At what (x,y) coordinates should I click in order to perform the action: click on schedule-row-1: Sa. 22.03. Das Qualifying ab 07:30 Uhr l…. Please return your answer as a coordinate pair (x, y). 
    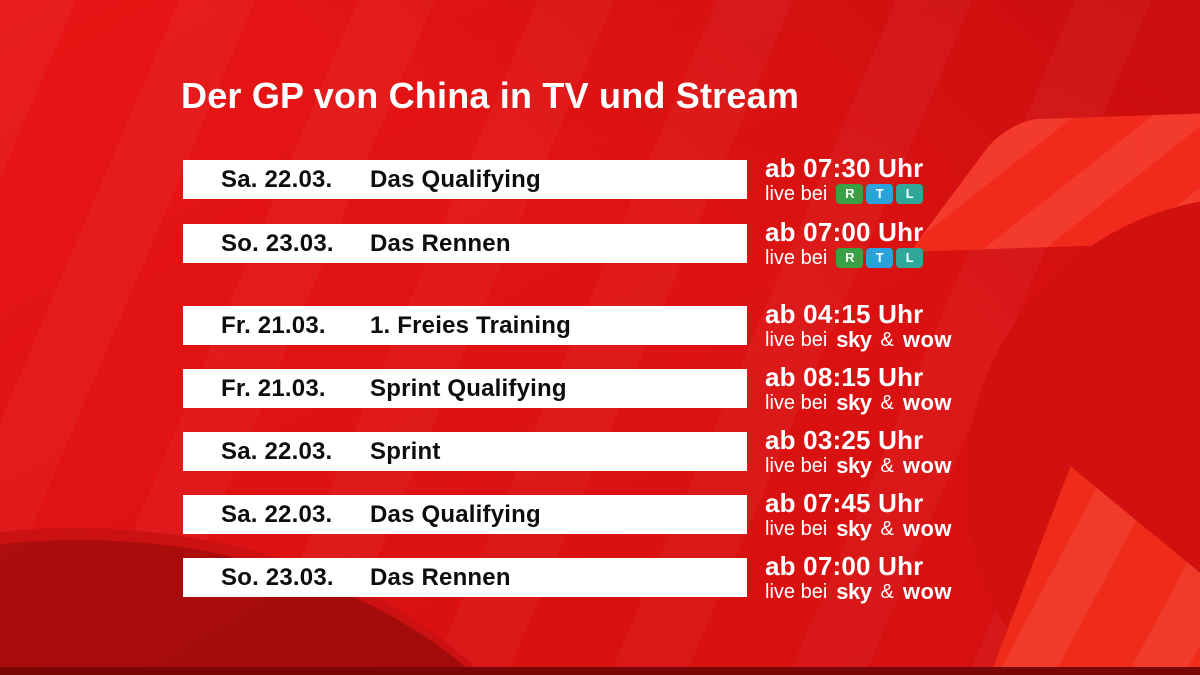
    Looking at the image, I should click on (688, 179).